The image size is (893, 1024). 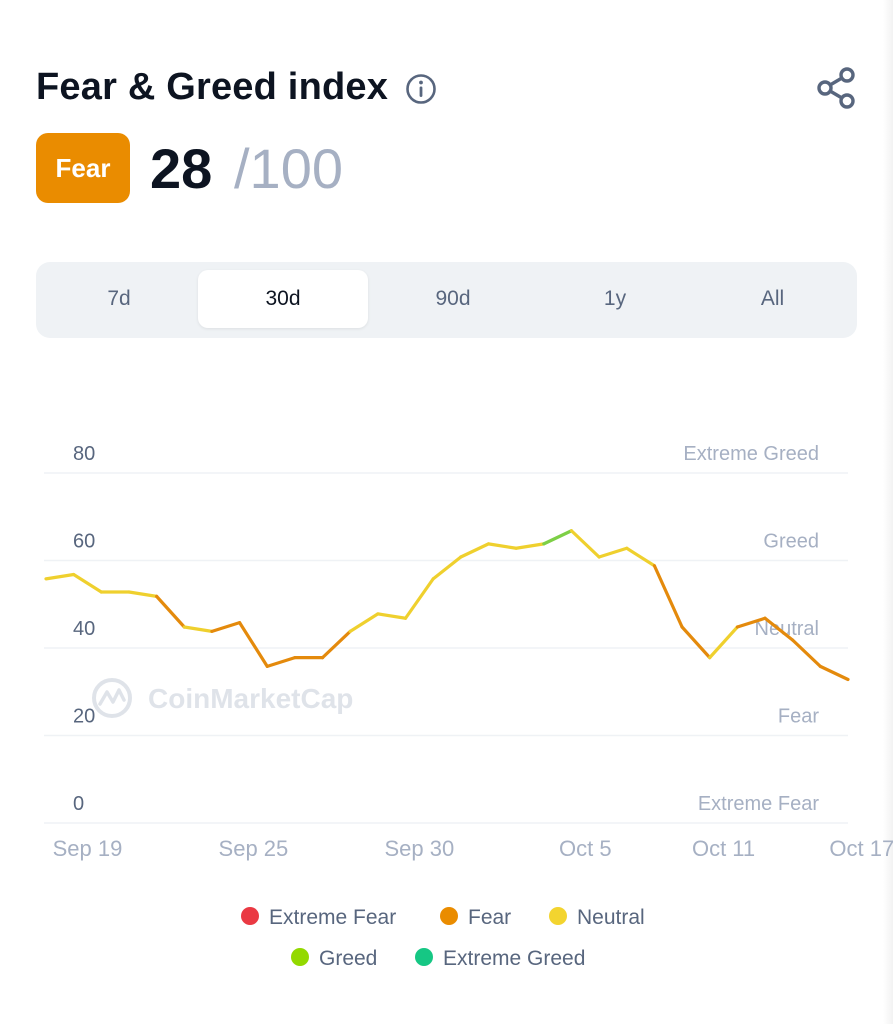 I want to click on x-tick-label: Sep 25, so click(x=254, y=848).